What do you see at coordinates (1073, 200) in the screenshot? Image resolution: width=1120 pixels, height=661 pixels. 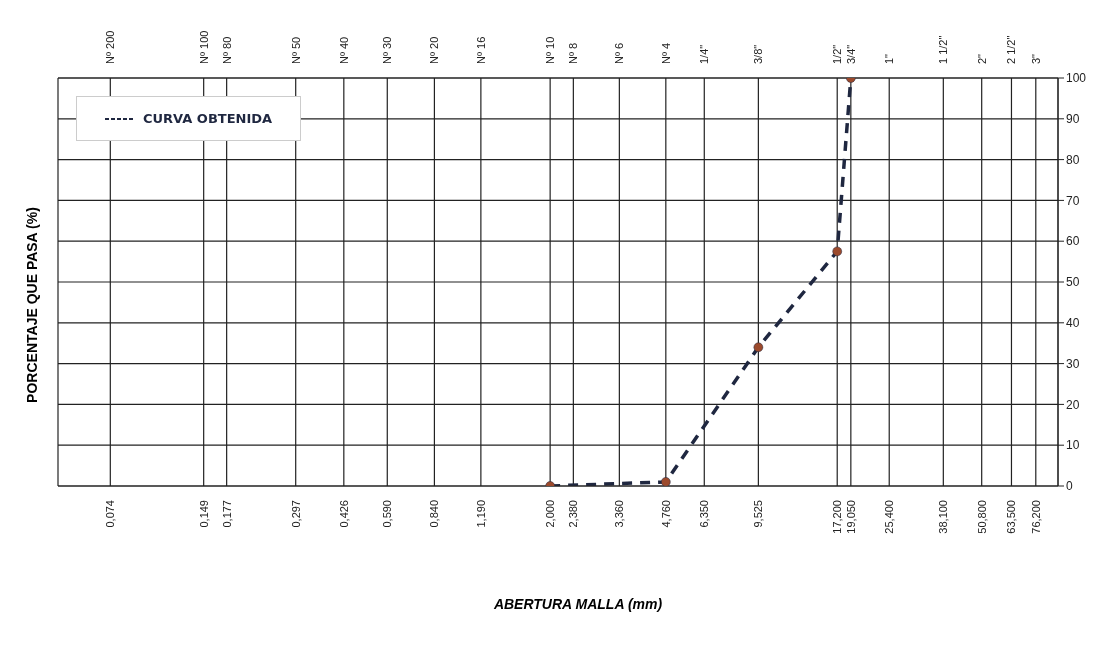 I see `y-tick-label: 70` at bounding box center [1073, 200].